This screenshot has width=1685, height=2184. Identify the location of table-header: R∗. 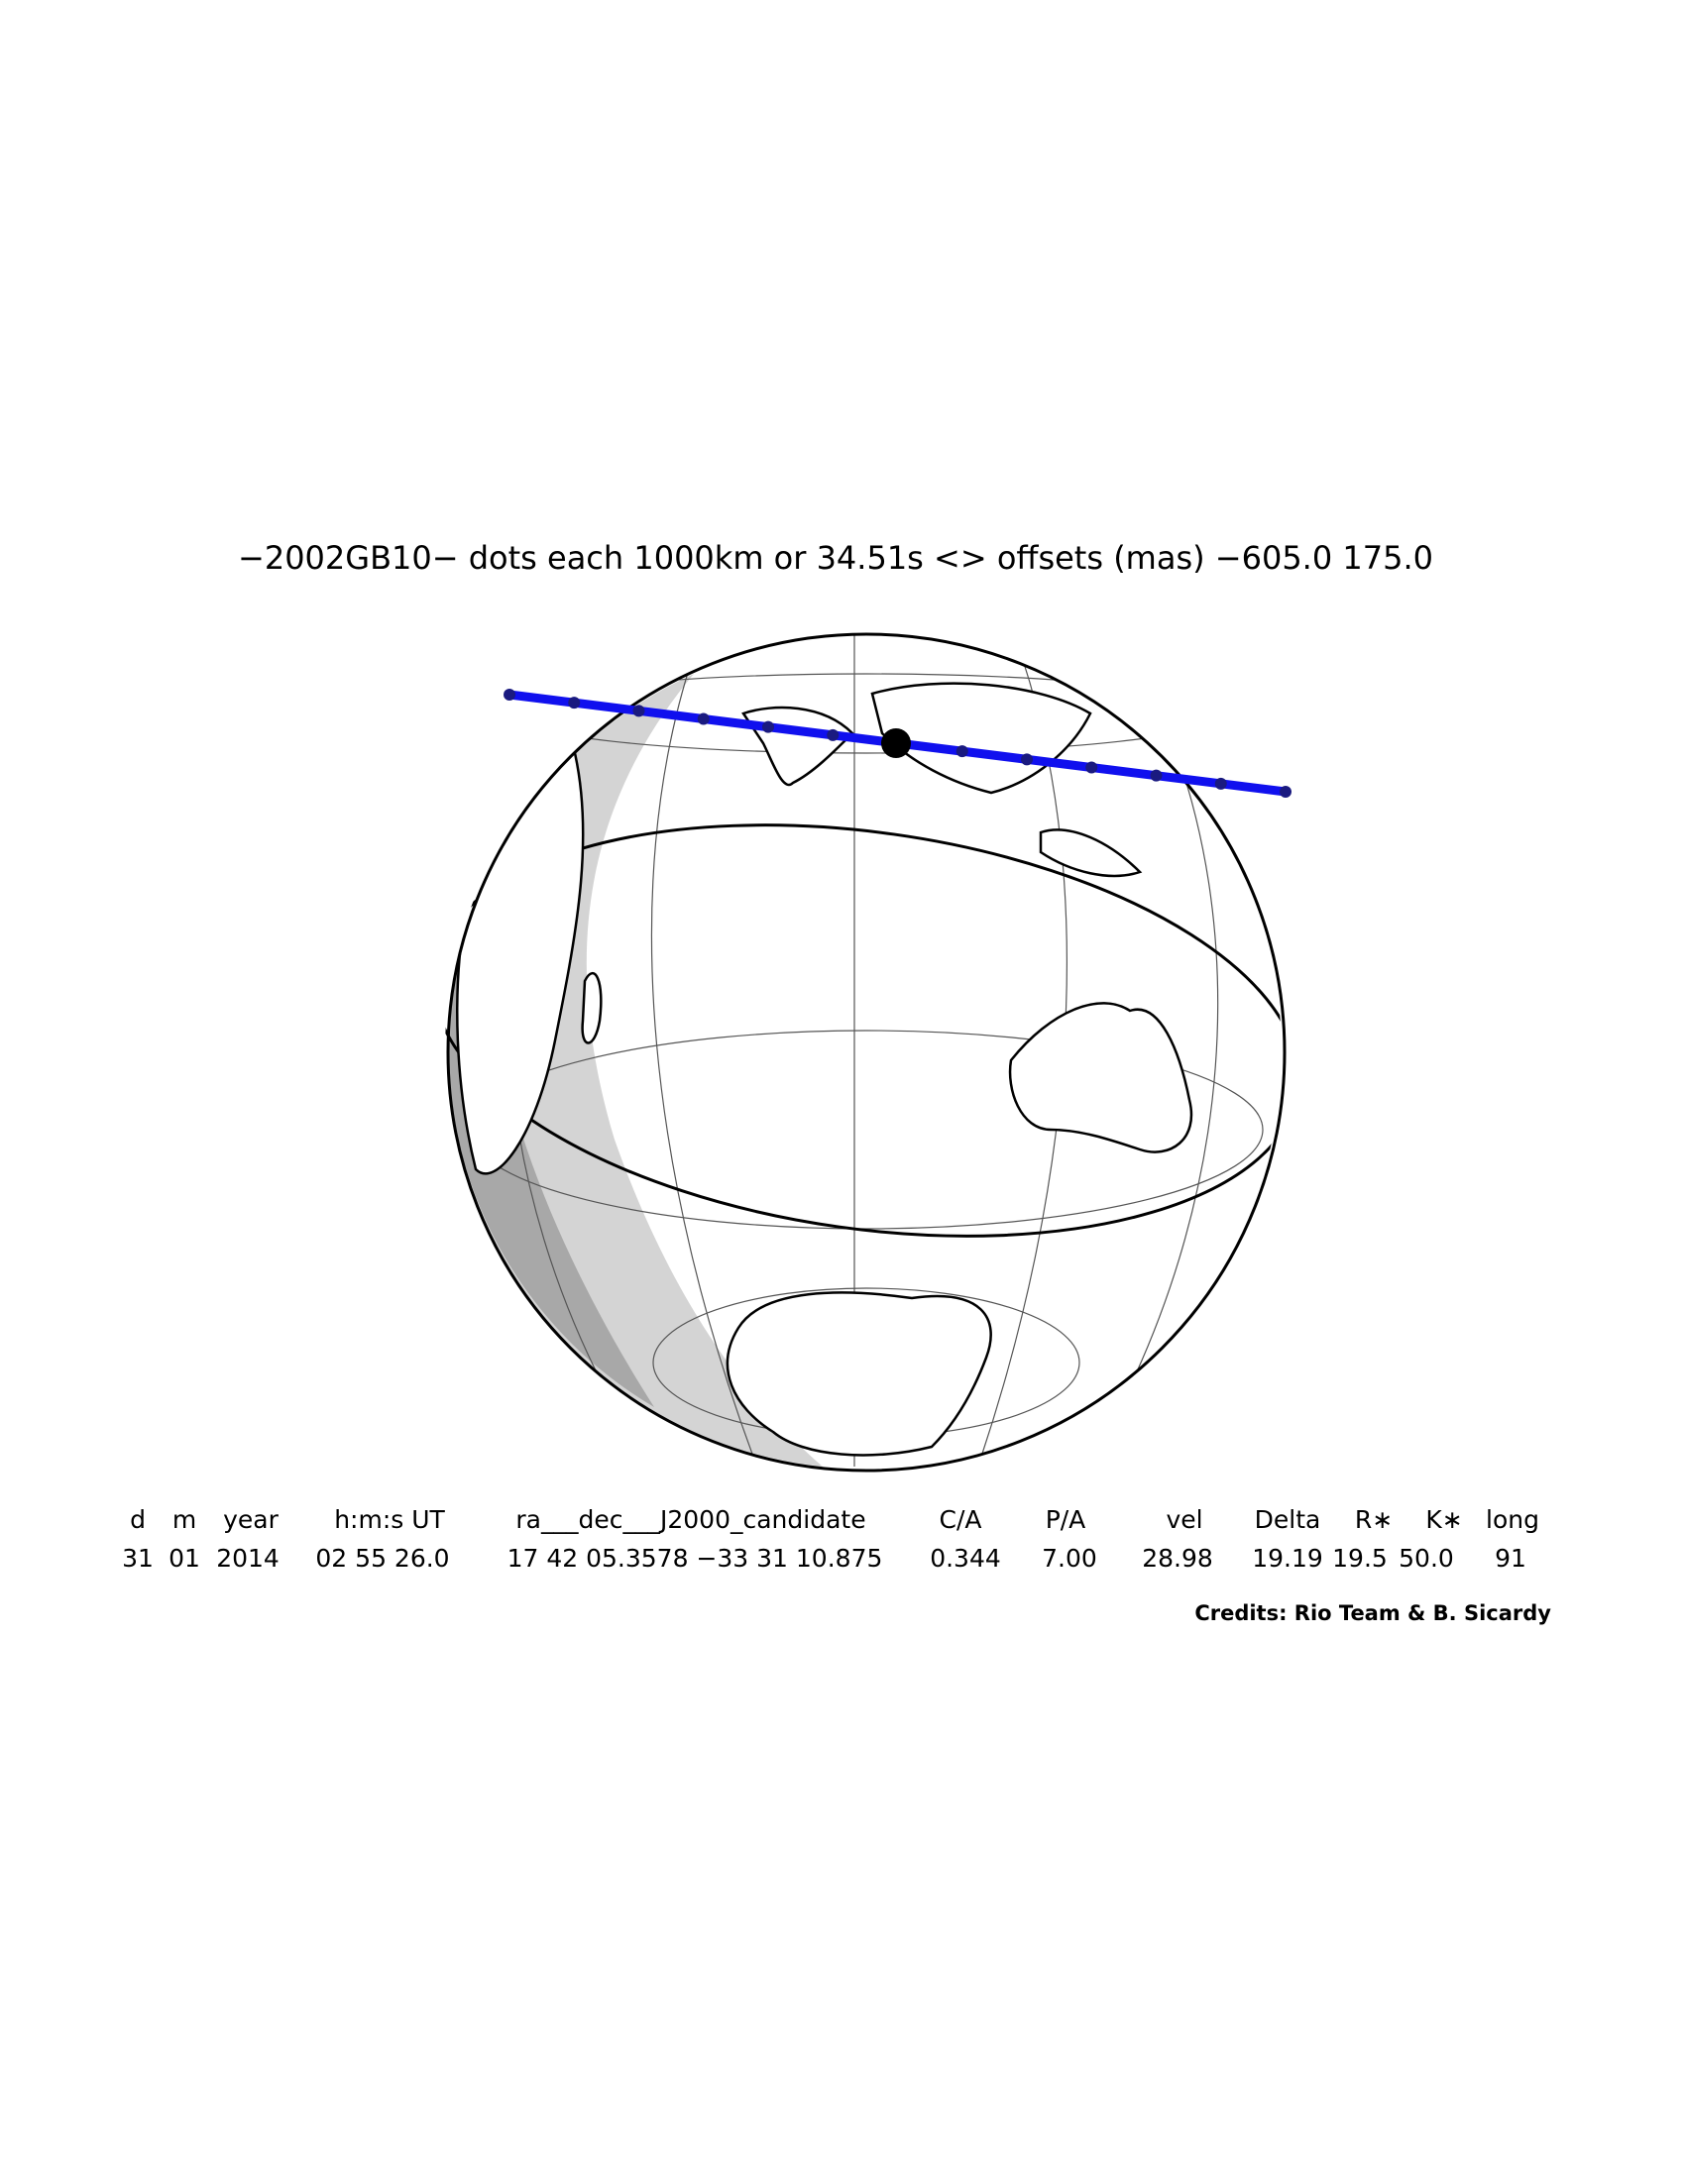
(1374, 1519).